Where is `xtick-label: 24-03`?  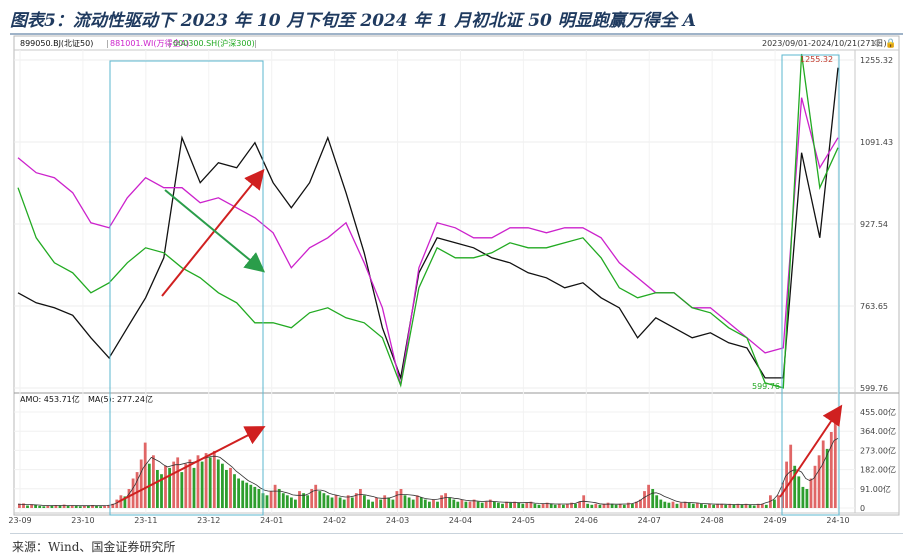 xtick-label: 24-03 is located at coordinates (397, 520).